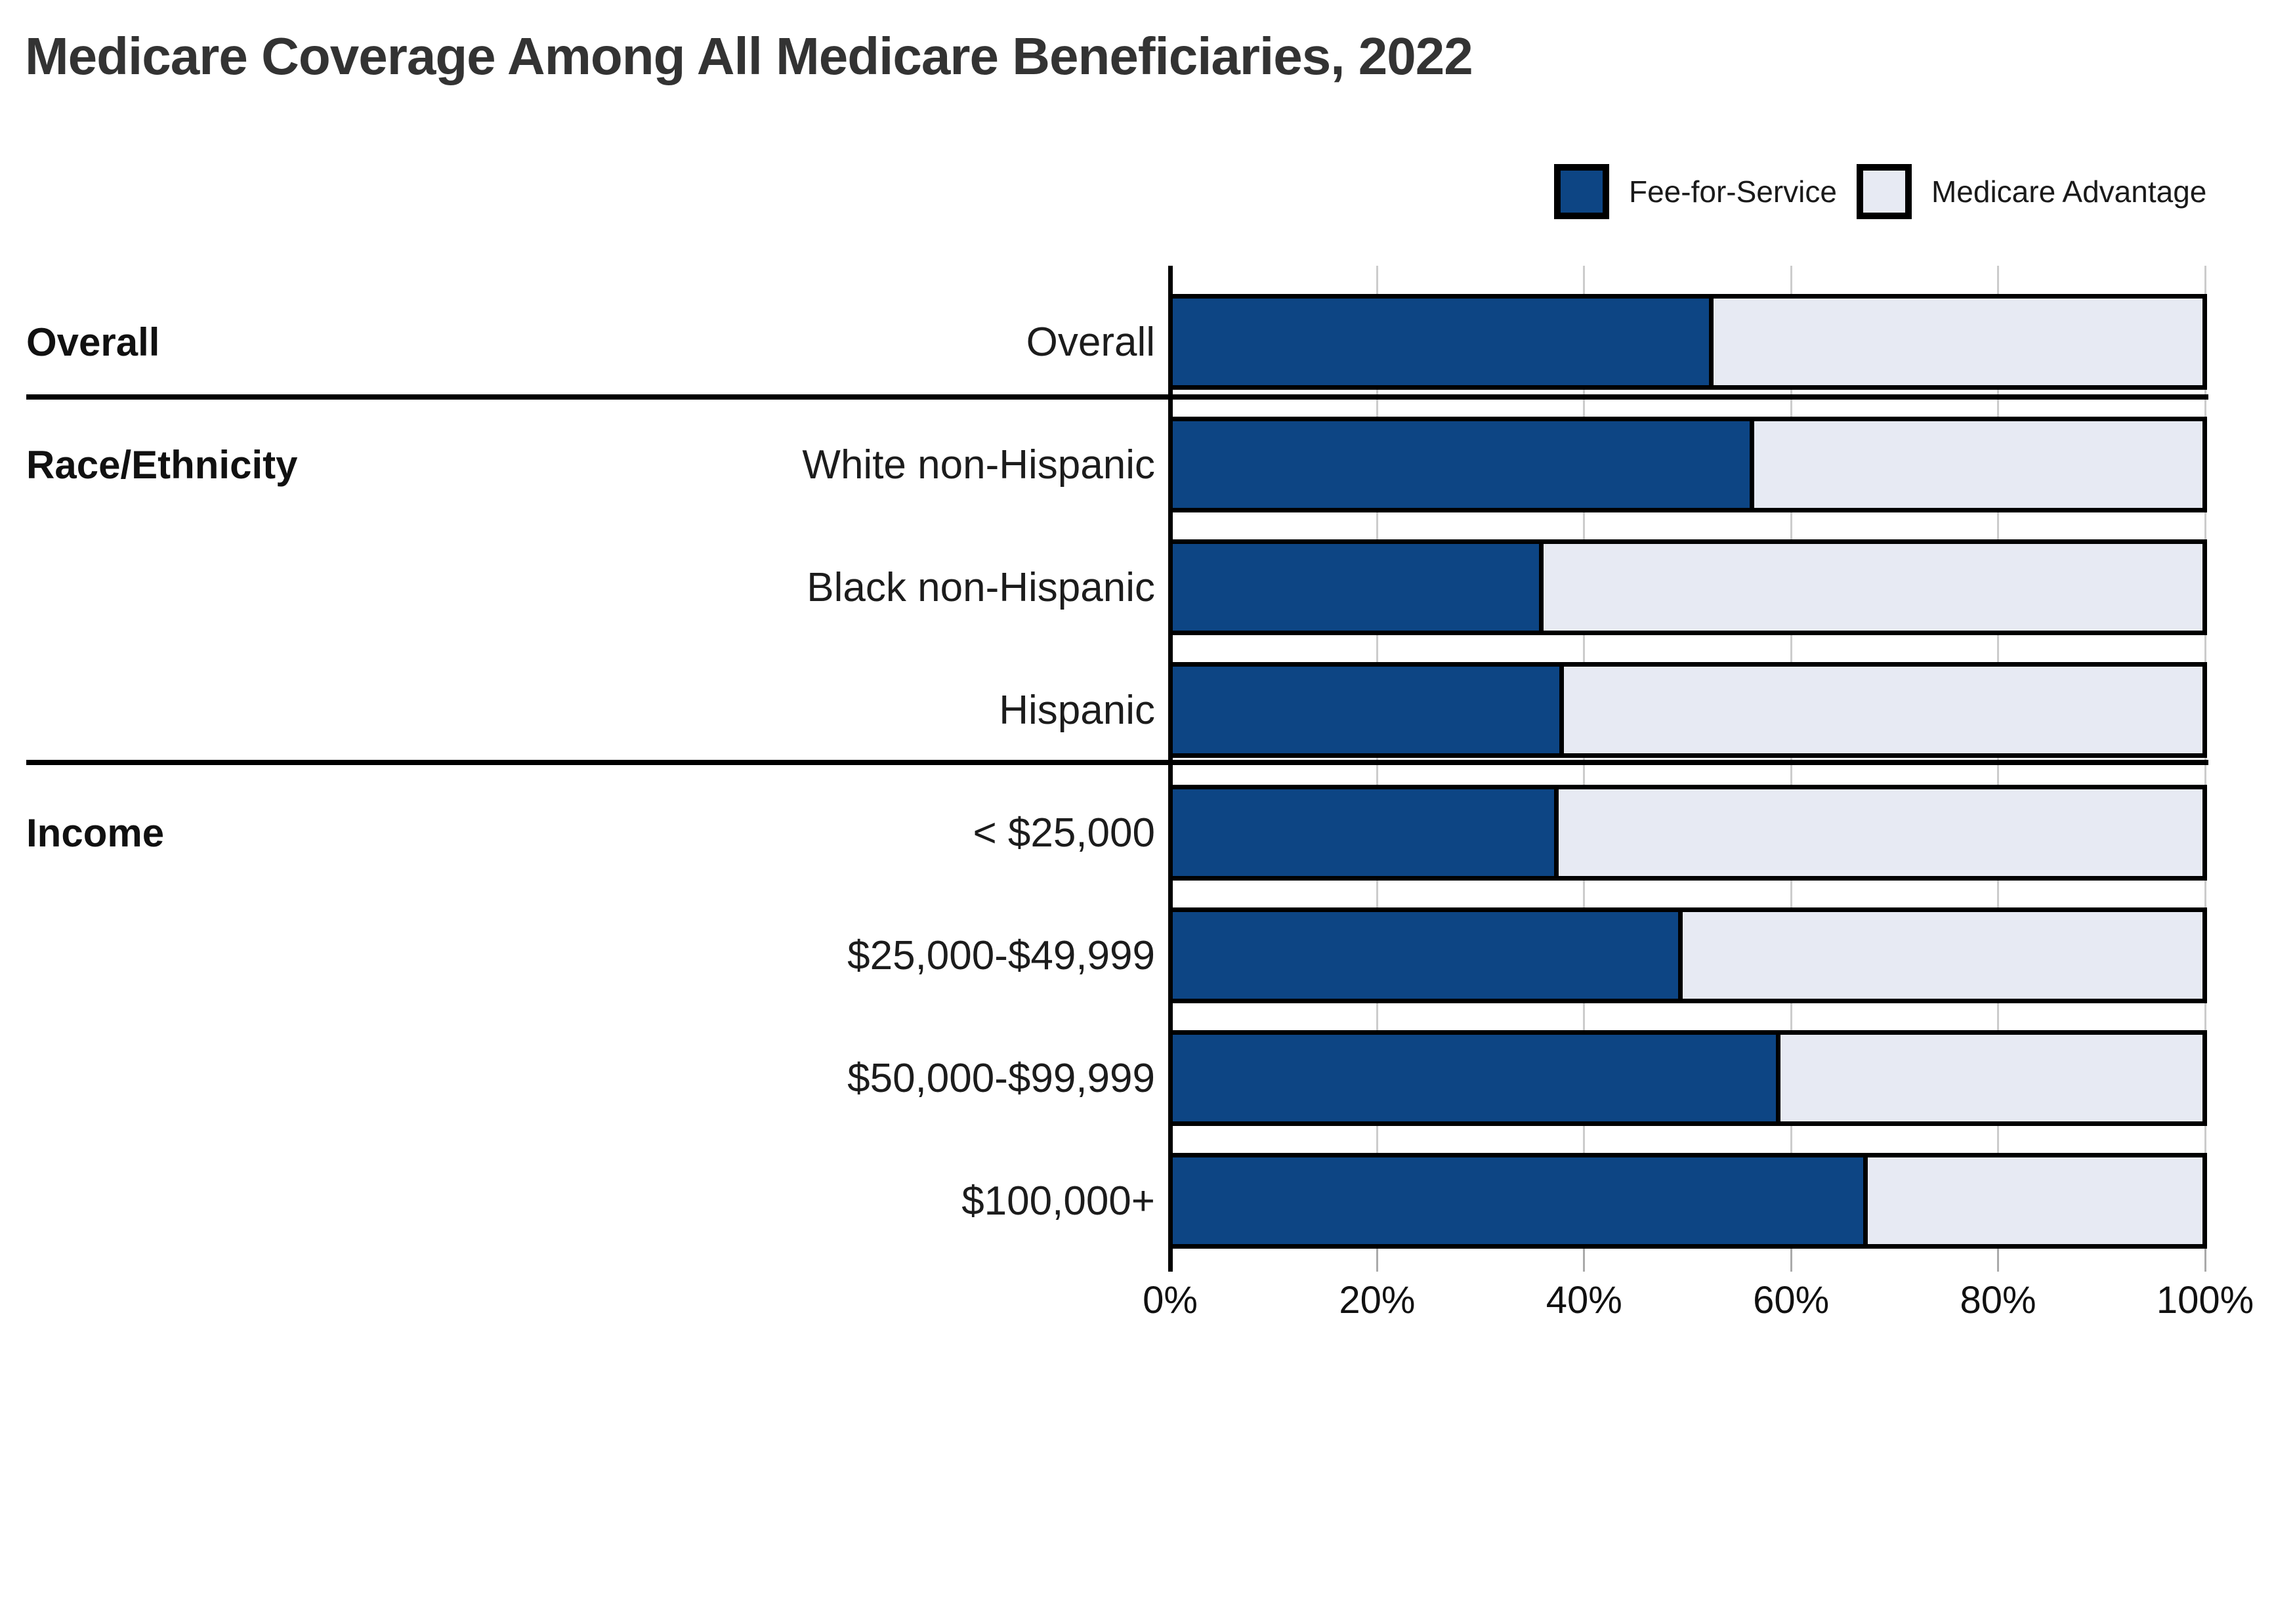 The width and height of the screenshot is (2274, 1624). I want to click on group-label: Overall, so click(93, 342).